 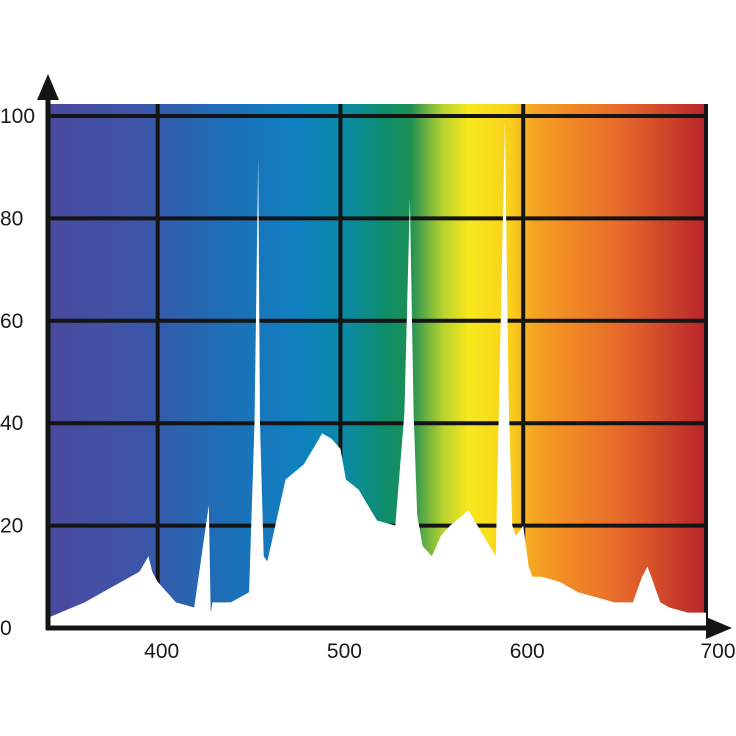 What do you see at coordinates (527, 651) in the screenshot?
I see `x-tick-label: 600` at bounding box center [527, 651].